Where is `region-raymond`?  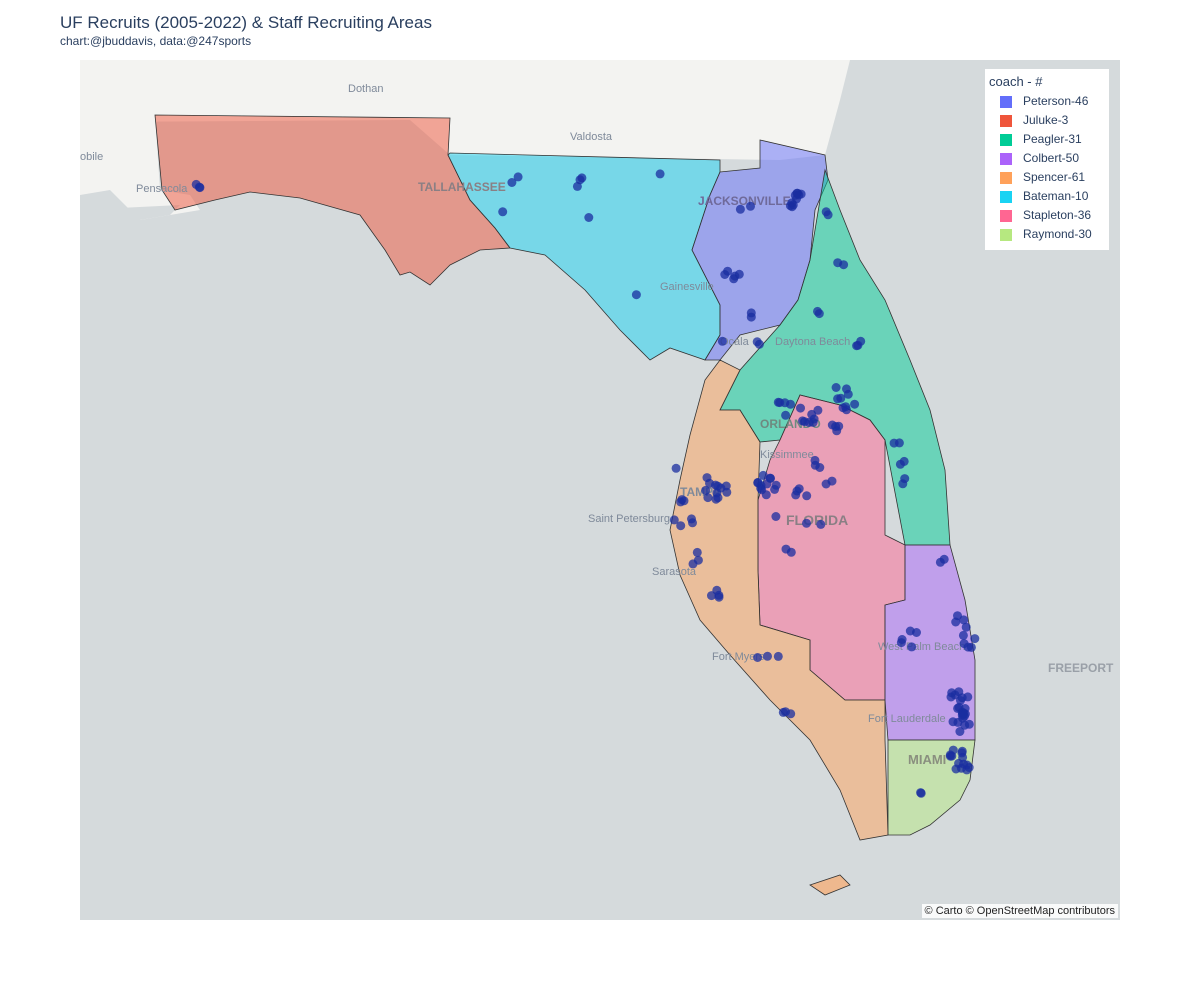
region-raymond is located at coordinates (931, 787).